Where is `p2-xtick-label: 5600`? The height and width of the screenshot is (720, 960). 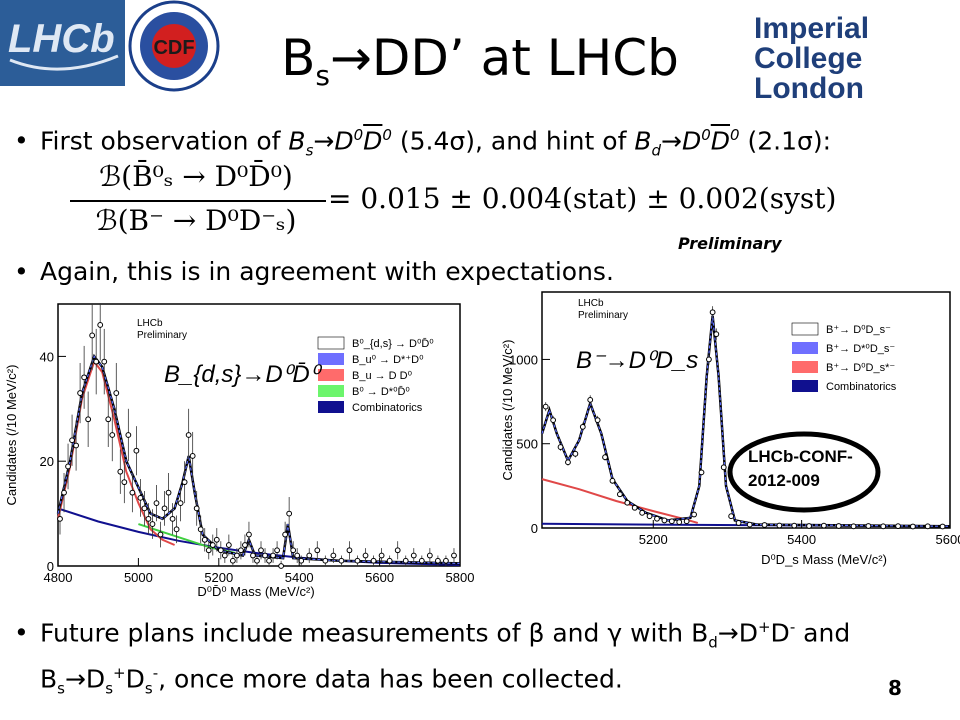 p2-xtick-label: 5600 is located at coordinates (948, 539).